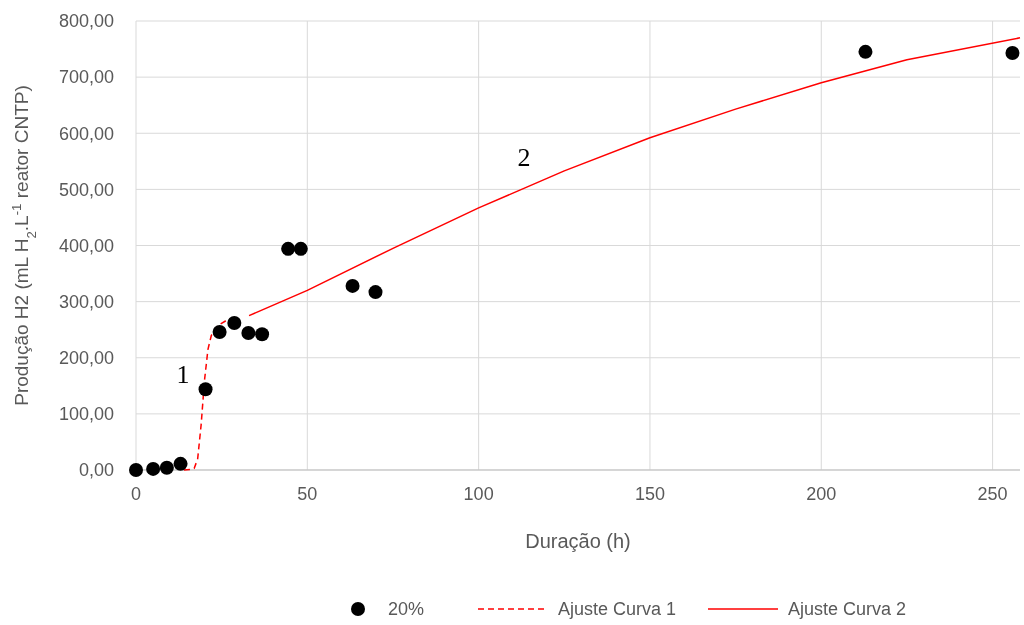  Describe the element at coordinates (86, 189) in the screenshot. I see `y-tick-label: 500,00` at that location.